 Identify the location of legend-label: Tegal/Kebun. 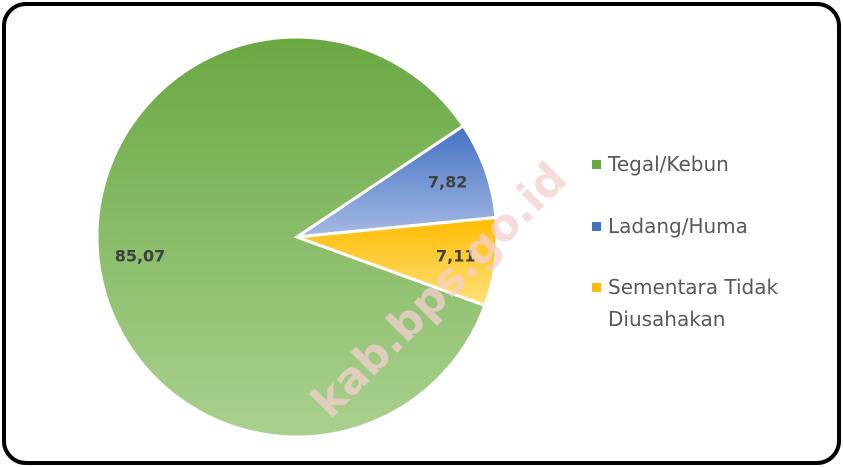
(668, 164).